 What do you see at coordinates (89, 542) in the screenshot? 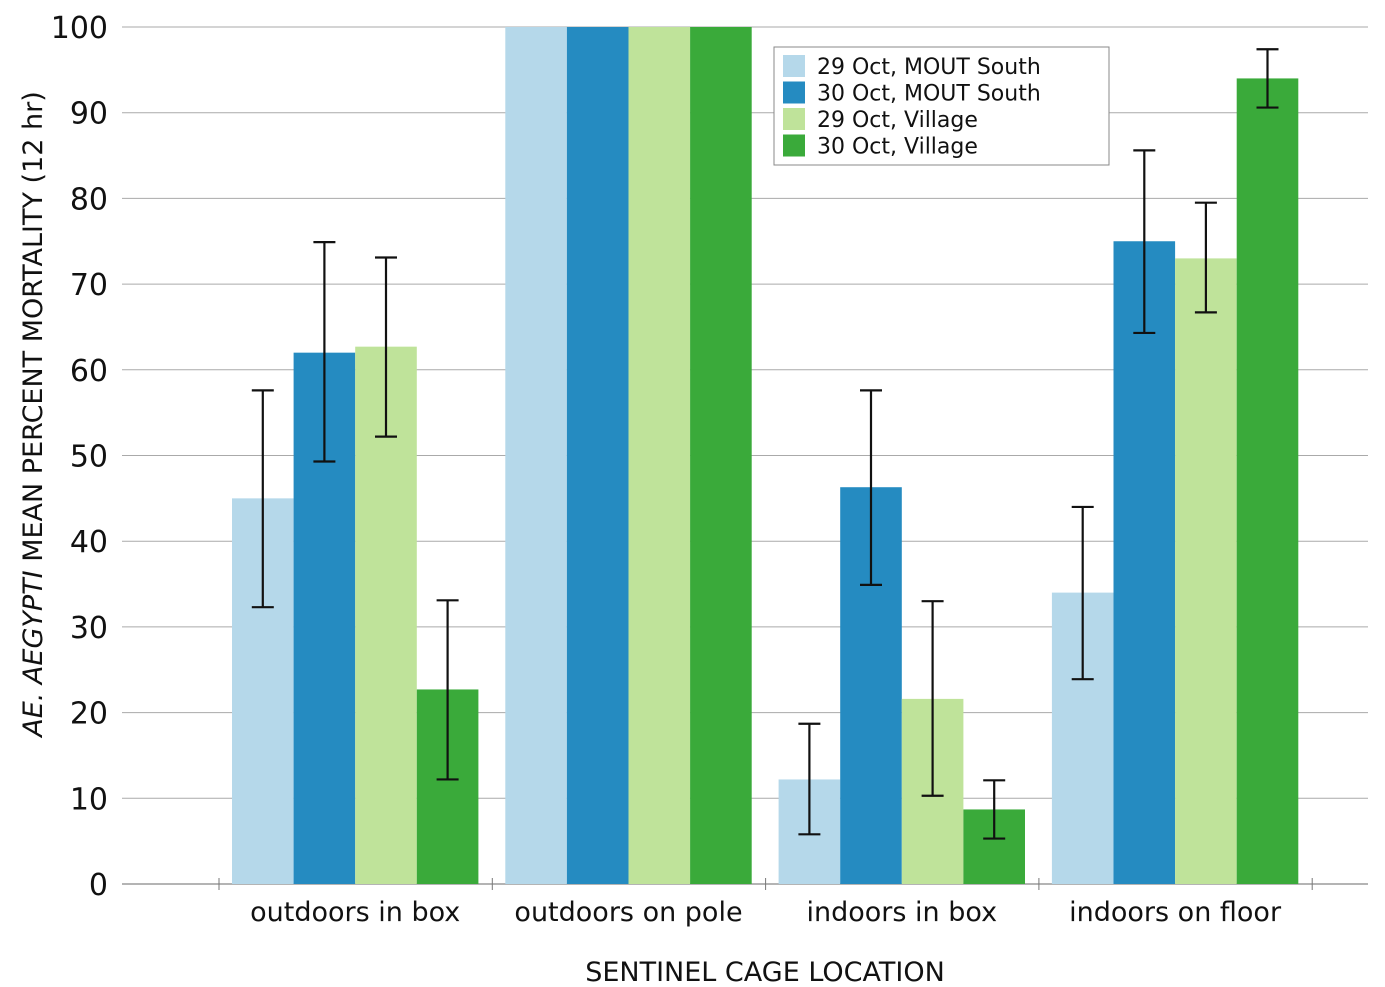
I see `y-tick-label: 40` at bounding box center [89, 542].